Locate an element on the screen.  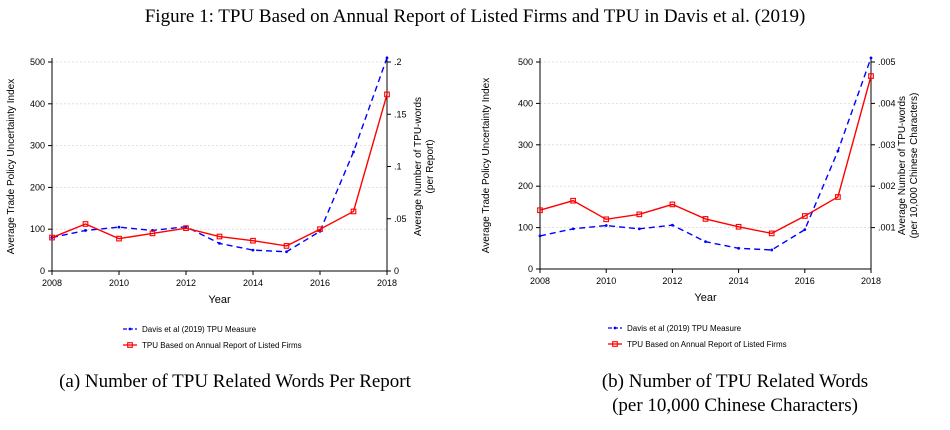
y-tick-label-right: .004 is located at coordinates (887, 103).